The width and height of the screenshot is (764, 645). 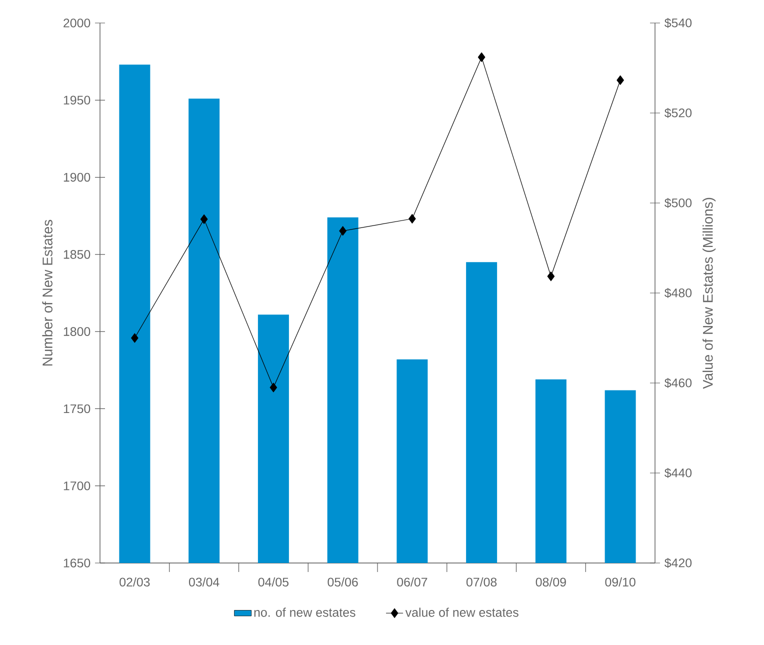 I want to click on y2-tick-label: $520, so click(x=678, y=113).